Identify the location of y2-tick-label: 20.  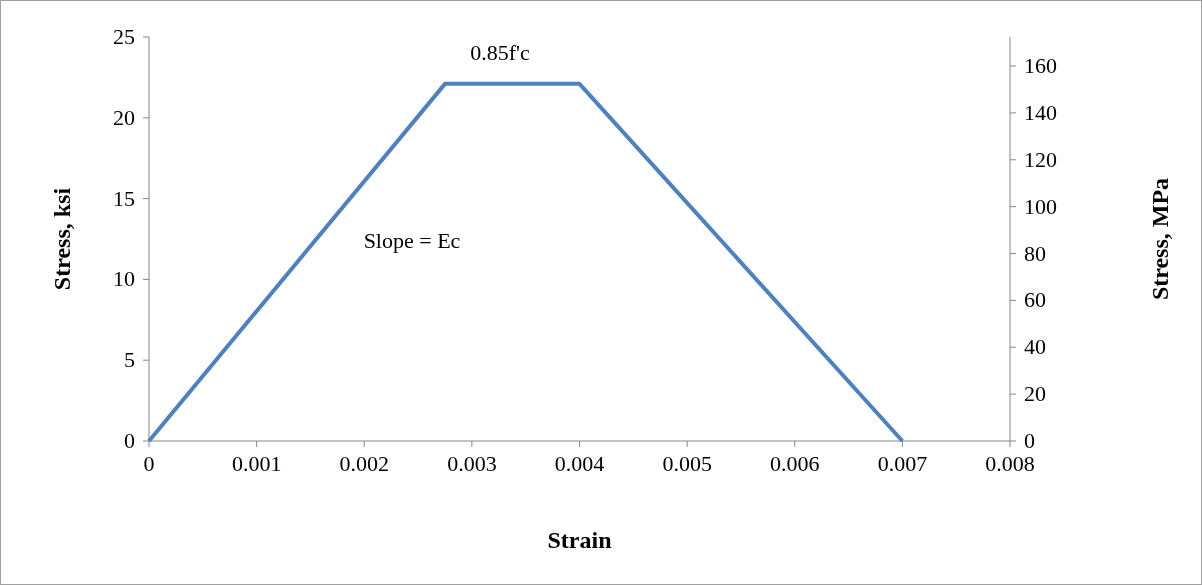
(1035, 394).